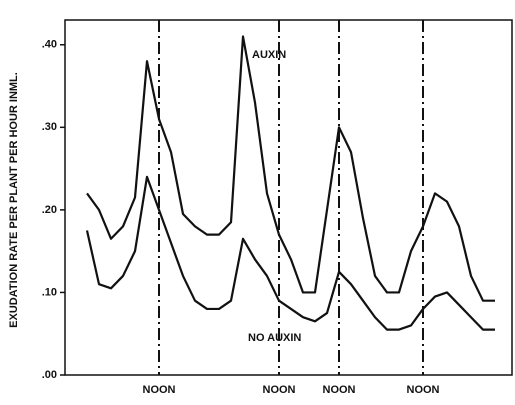 Image resolution: width=515 pixels, height=405 pixels. What do you see at coordinates (49, 210) in the screenshot?
I see `y-tick-label: .20` at bounding box center [49, 210].